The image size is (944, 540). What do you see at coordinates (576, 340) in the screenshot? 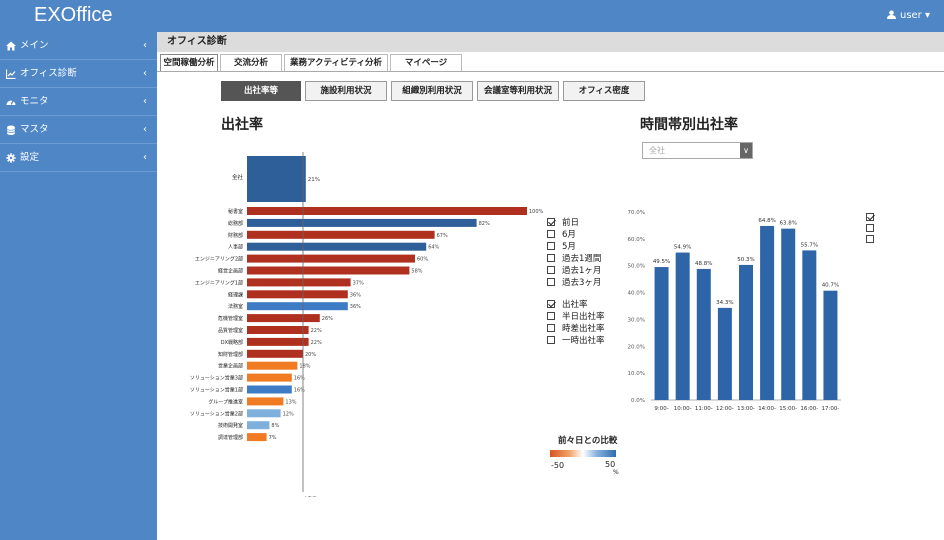
I see `metric-check-temporary: 一時出社率` at bounding box center [576, 340].